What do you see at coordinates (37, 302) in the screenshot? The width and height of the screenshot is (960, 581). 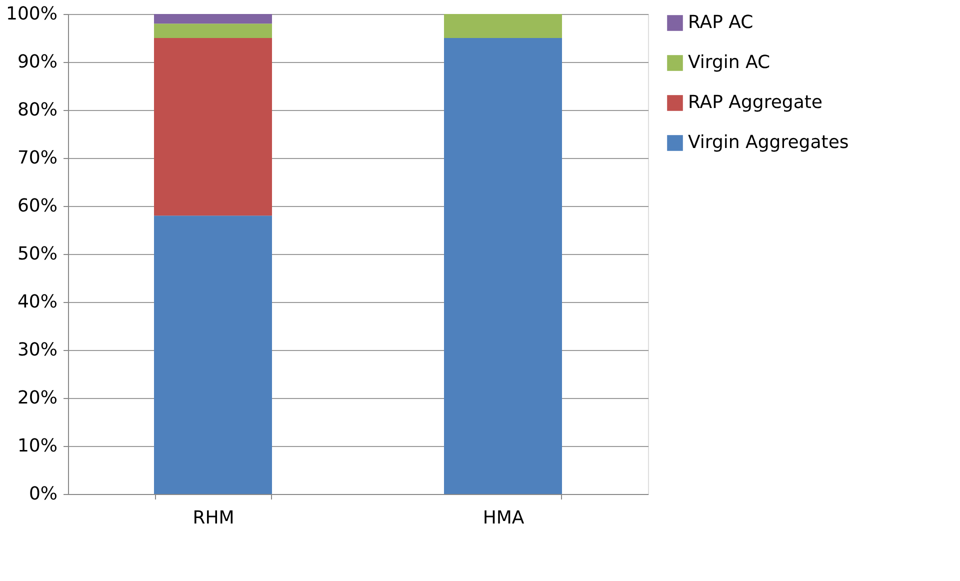 I see `y-tick-label: 40%` at bounding box center [37, 302].